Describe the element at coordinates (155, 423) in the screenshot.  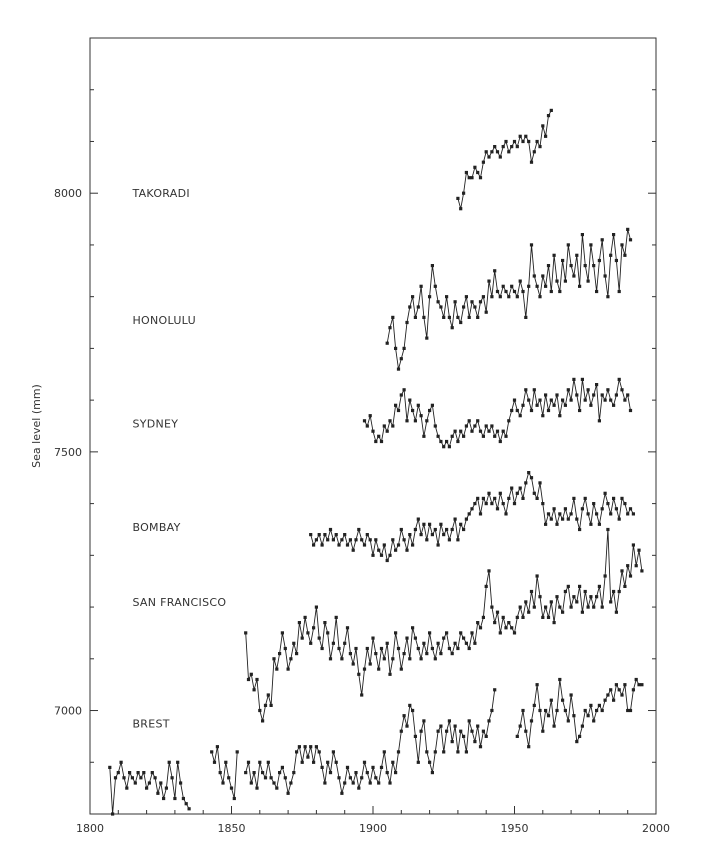
I see `station-label: SYDNEY` at that location.